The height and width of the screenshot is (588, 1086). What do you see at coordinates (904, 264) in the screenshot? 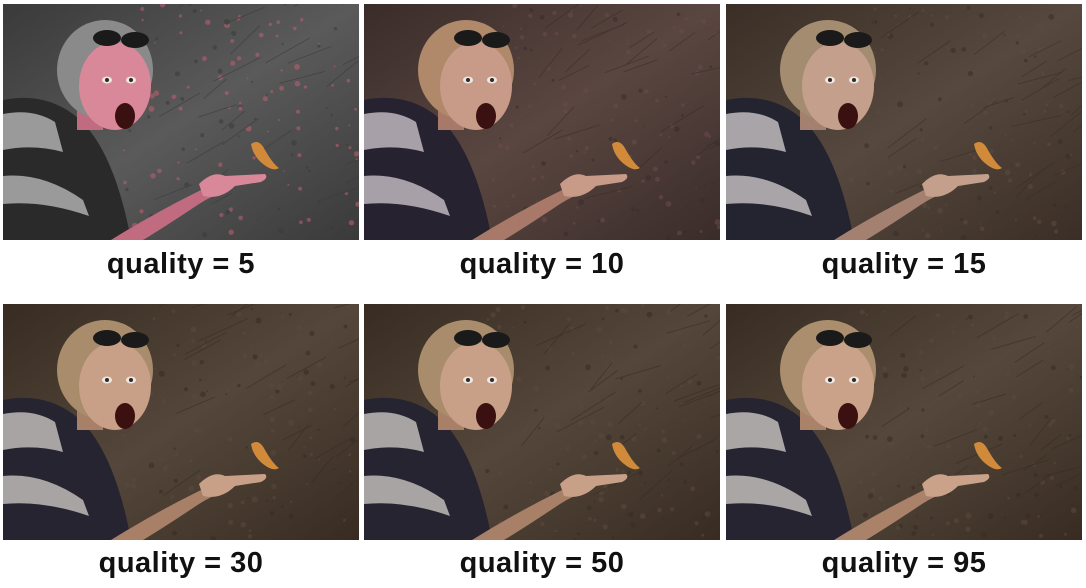
I see `caption: quality = 15` at bounding box center [904, 264].